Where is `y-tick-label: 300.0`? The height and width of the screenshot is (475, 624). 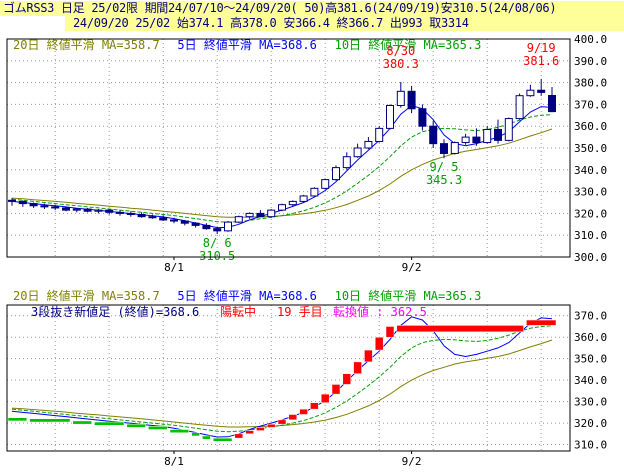
y-tick-label: 300.0 is located at coordinates (590, 257).